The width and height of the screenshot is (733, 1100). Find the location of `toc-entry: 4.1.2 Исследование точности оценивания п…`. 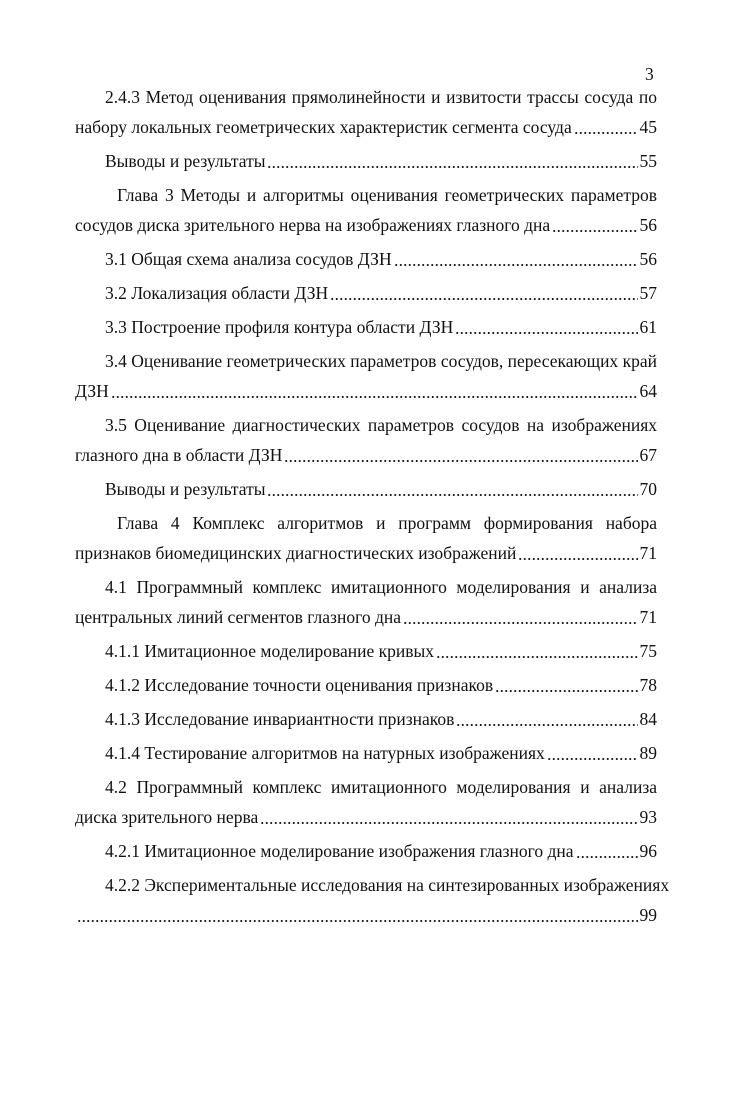

toc-entry: 4.1.2 Исследование точности оценивания п… is located at coordinates (366, 685).